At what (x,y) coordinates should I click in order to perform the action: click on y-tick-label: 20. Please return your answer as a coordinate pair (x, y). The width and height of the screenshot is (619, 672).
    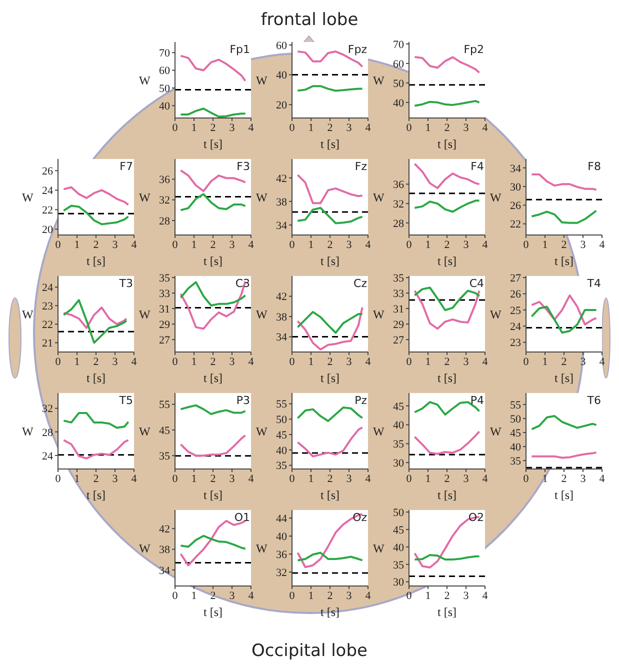
    Looking at the image, I should click on (48, 230).